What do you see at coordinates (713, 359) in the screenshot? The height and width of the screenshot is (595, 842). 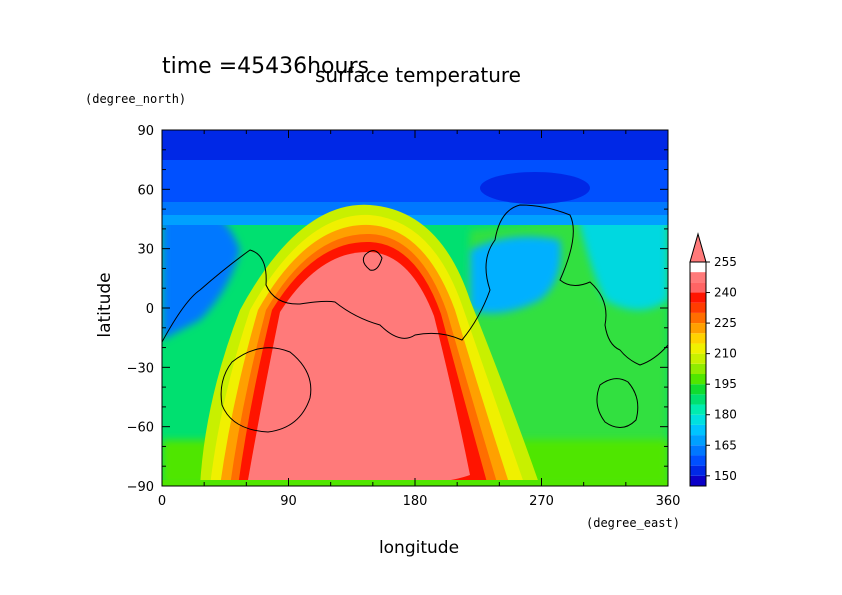 I see `colorbar: 150 165 180 195 210 225 240 255` at bounding box center [713, 359].